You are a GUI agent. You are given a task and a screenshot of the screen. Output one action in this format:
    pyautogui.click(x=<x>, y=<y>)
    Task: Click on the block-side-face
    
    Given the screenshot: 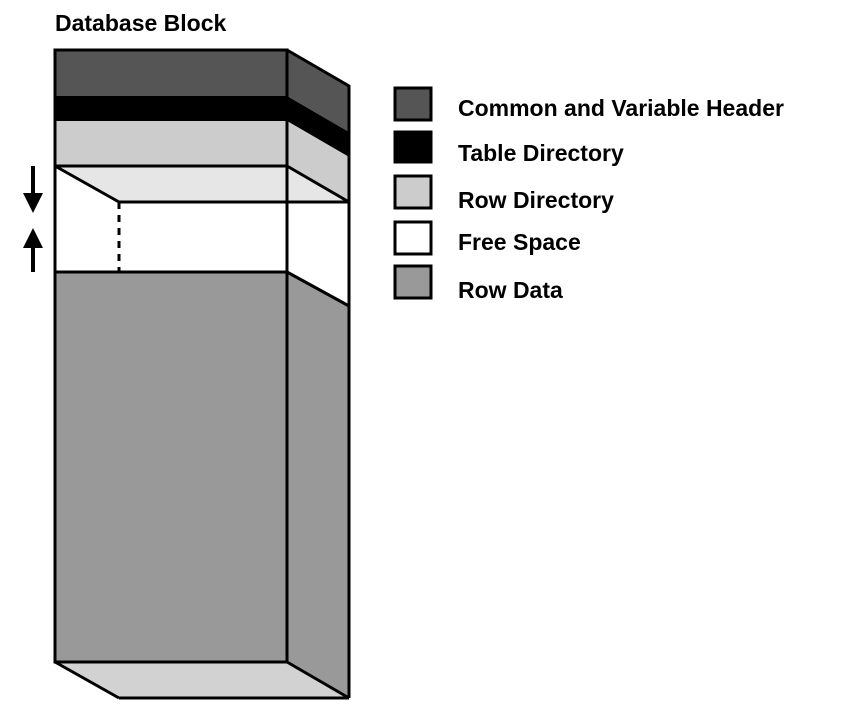 What is the action you would take?
    pyautogui.click(x=318, y=374)
    